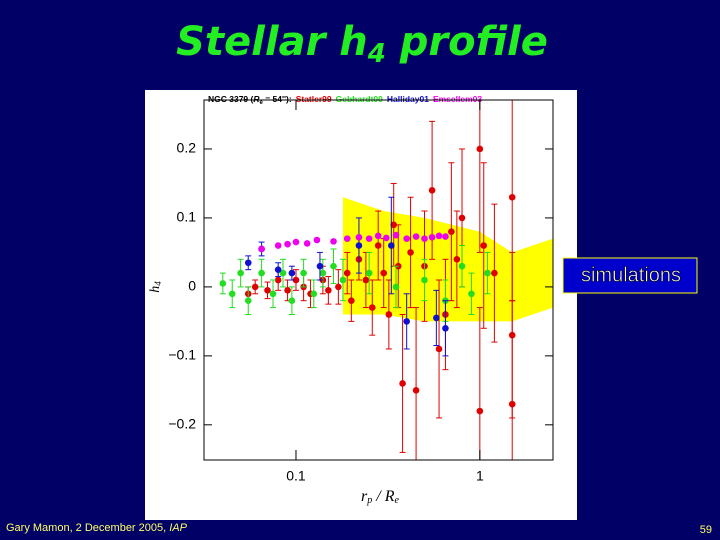 The height and width of the screenshot is (540, 720). I want to click on simulations-box, so click(630, 275).